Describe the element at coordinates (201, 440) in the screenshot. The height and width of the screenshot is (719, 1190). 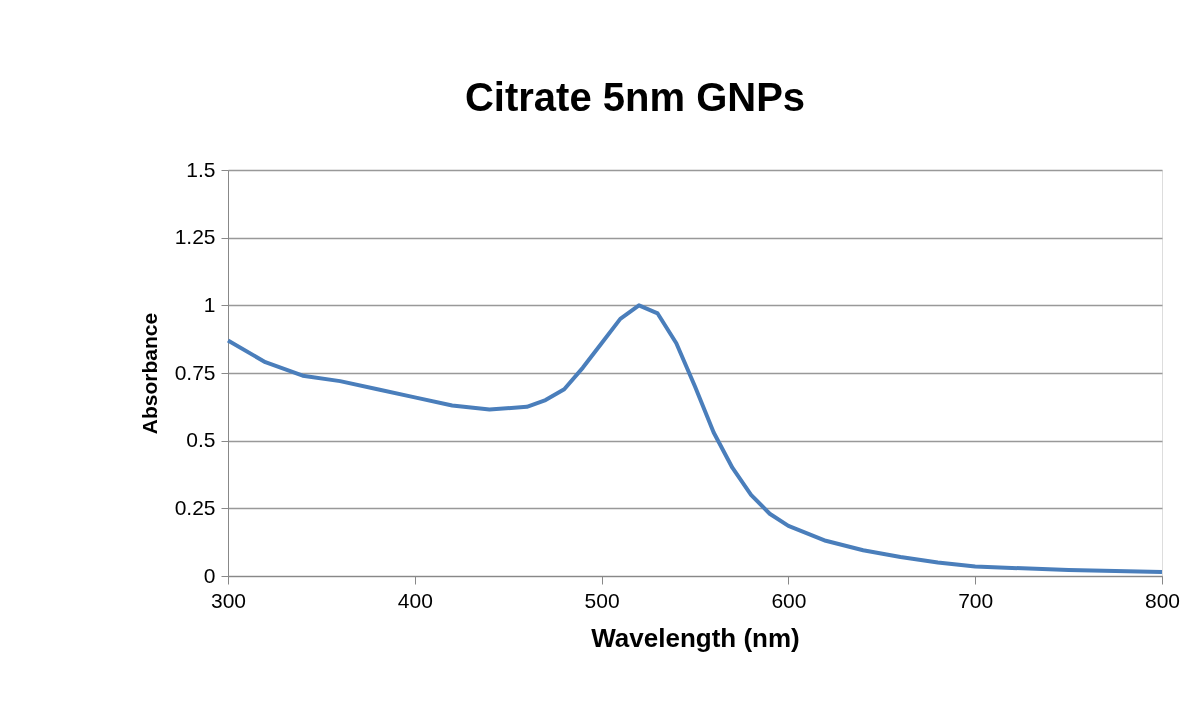
I see `y-tick-label: 0.5` at that location.